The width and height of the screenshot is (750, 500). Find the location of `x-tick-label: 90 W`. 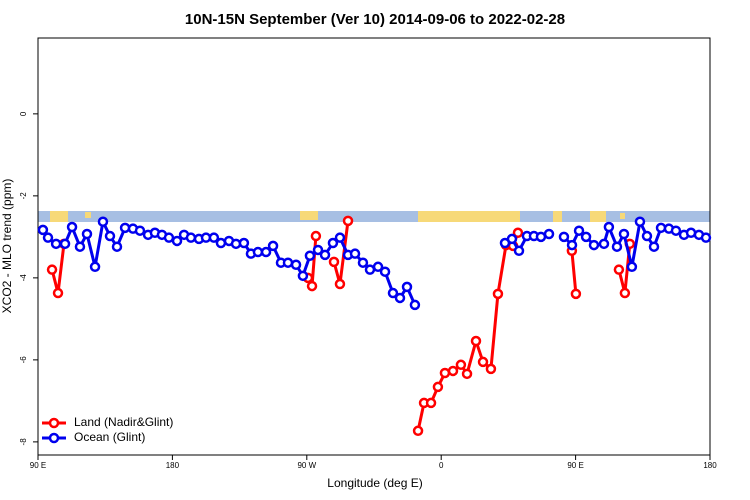

x-tick-label: 90 W is located at coordinates (306, 465).